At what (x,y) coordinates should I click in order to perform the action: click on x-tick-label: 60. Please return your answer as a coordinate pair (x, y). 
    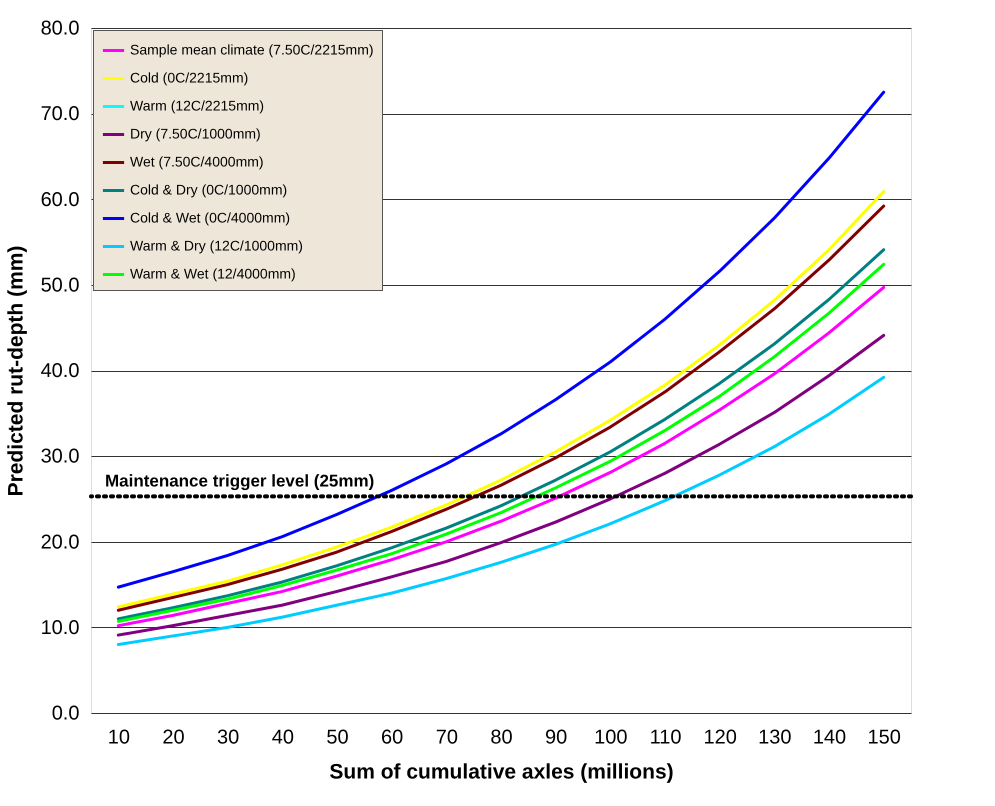
    Looking at the image, I should click on (392, 737).